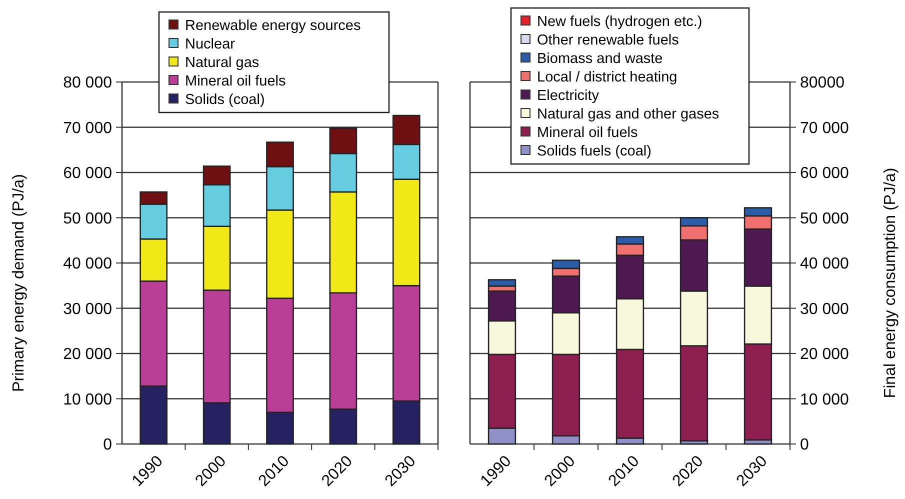 This screenshot has width=905, height=499. What do you see at coordinates (87, 219) in the screenshot?
I see `y-tick-label: 50 000` at bounding box center [87, 219].